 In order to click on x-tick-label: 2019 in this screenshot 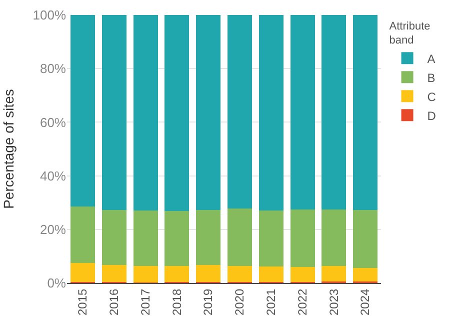, I will do `click(208, 302)`.